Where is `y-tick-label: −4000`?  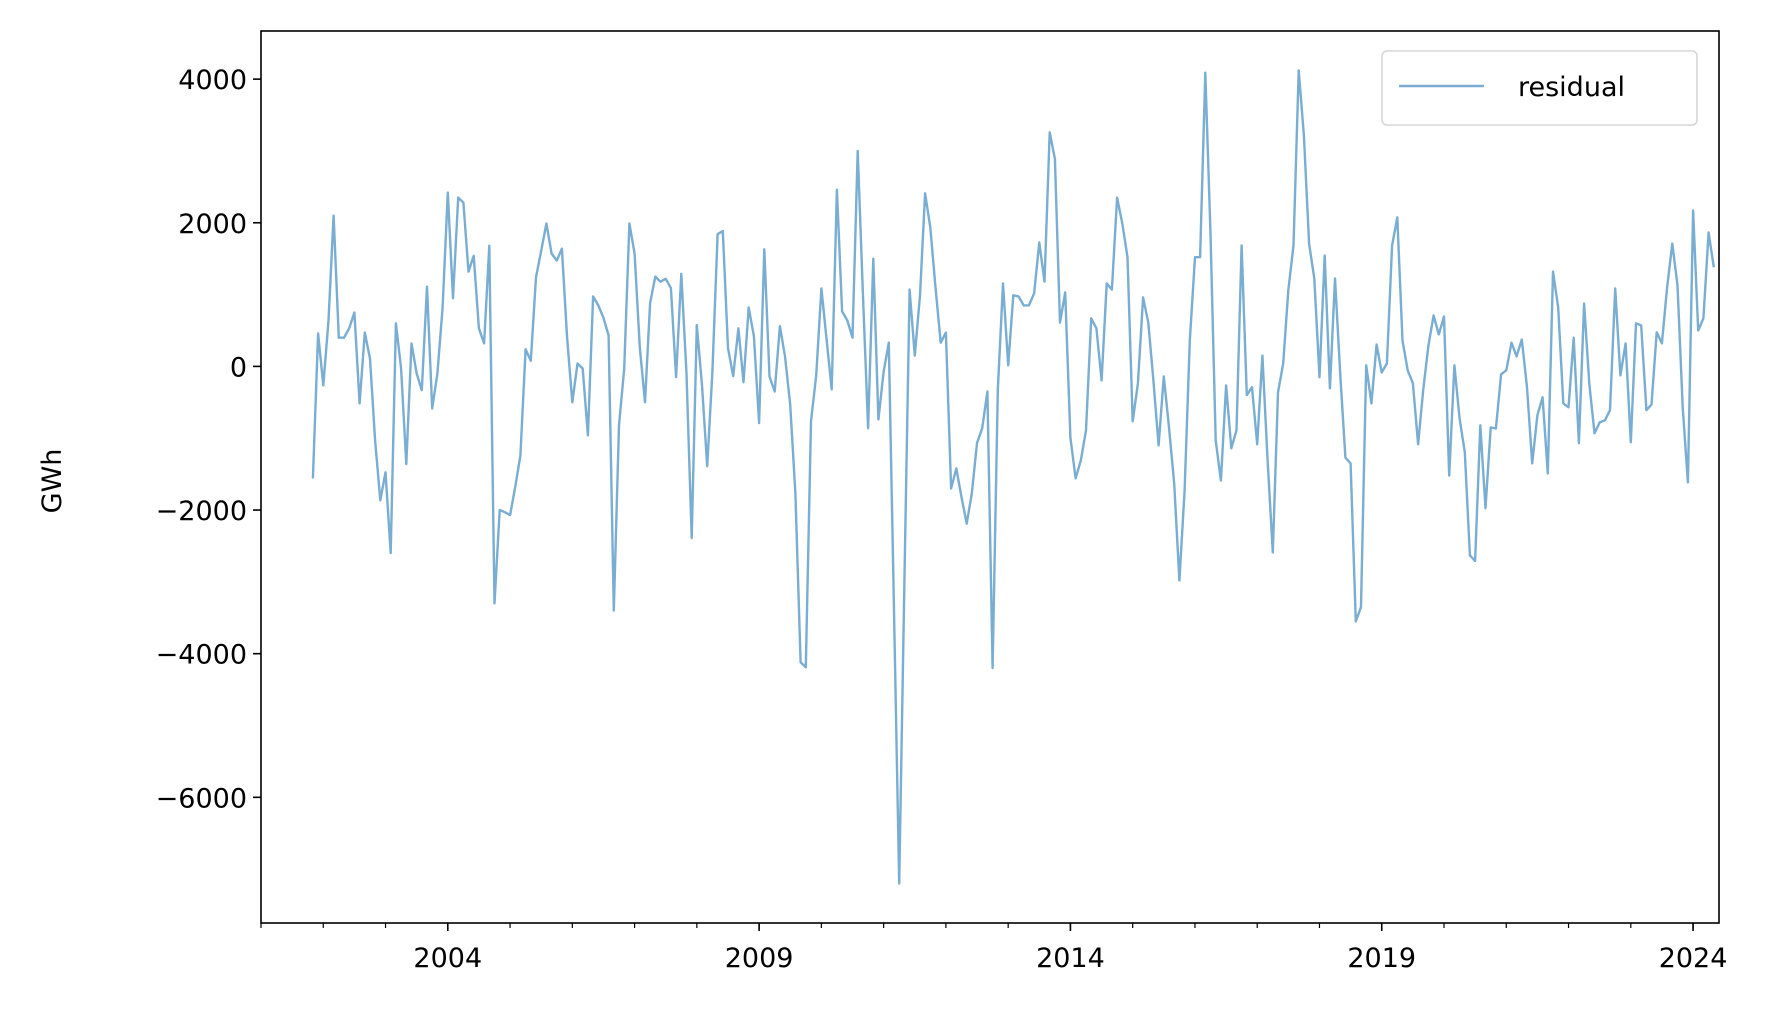 y-tick-label: −4000 is located at coordinates (201, 655).